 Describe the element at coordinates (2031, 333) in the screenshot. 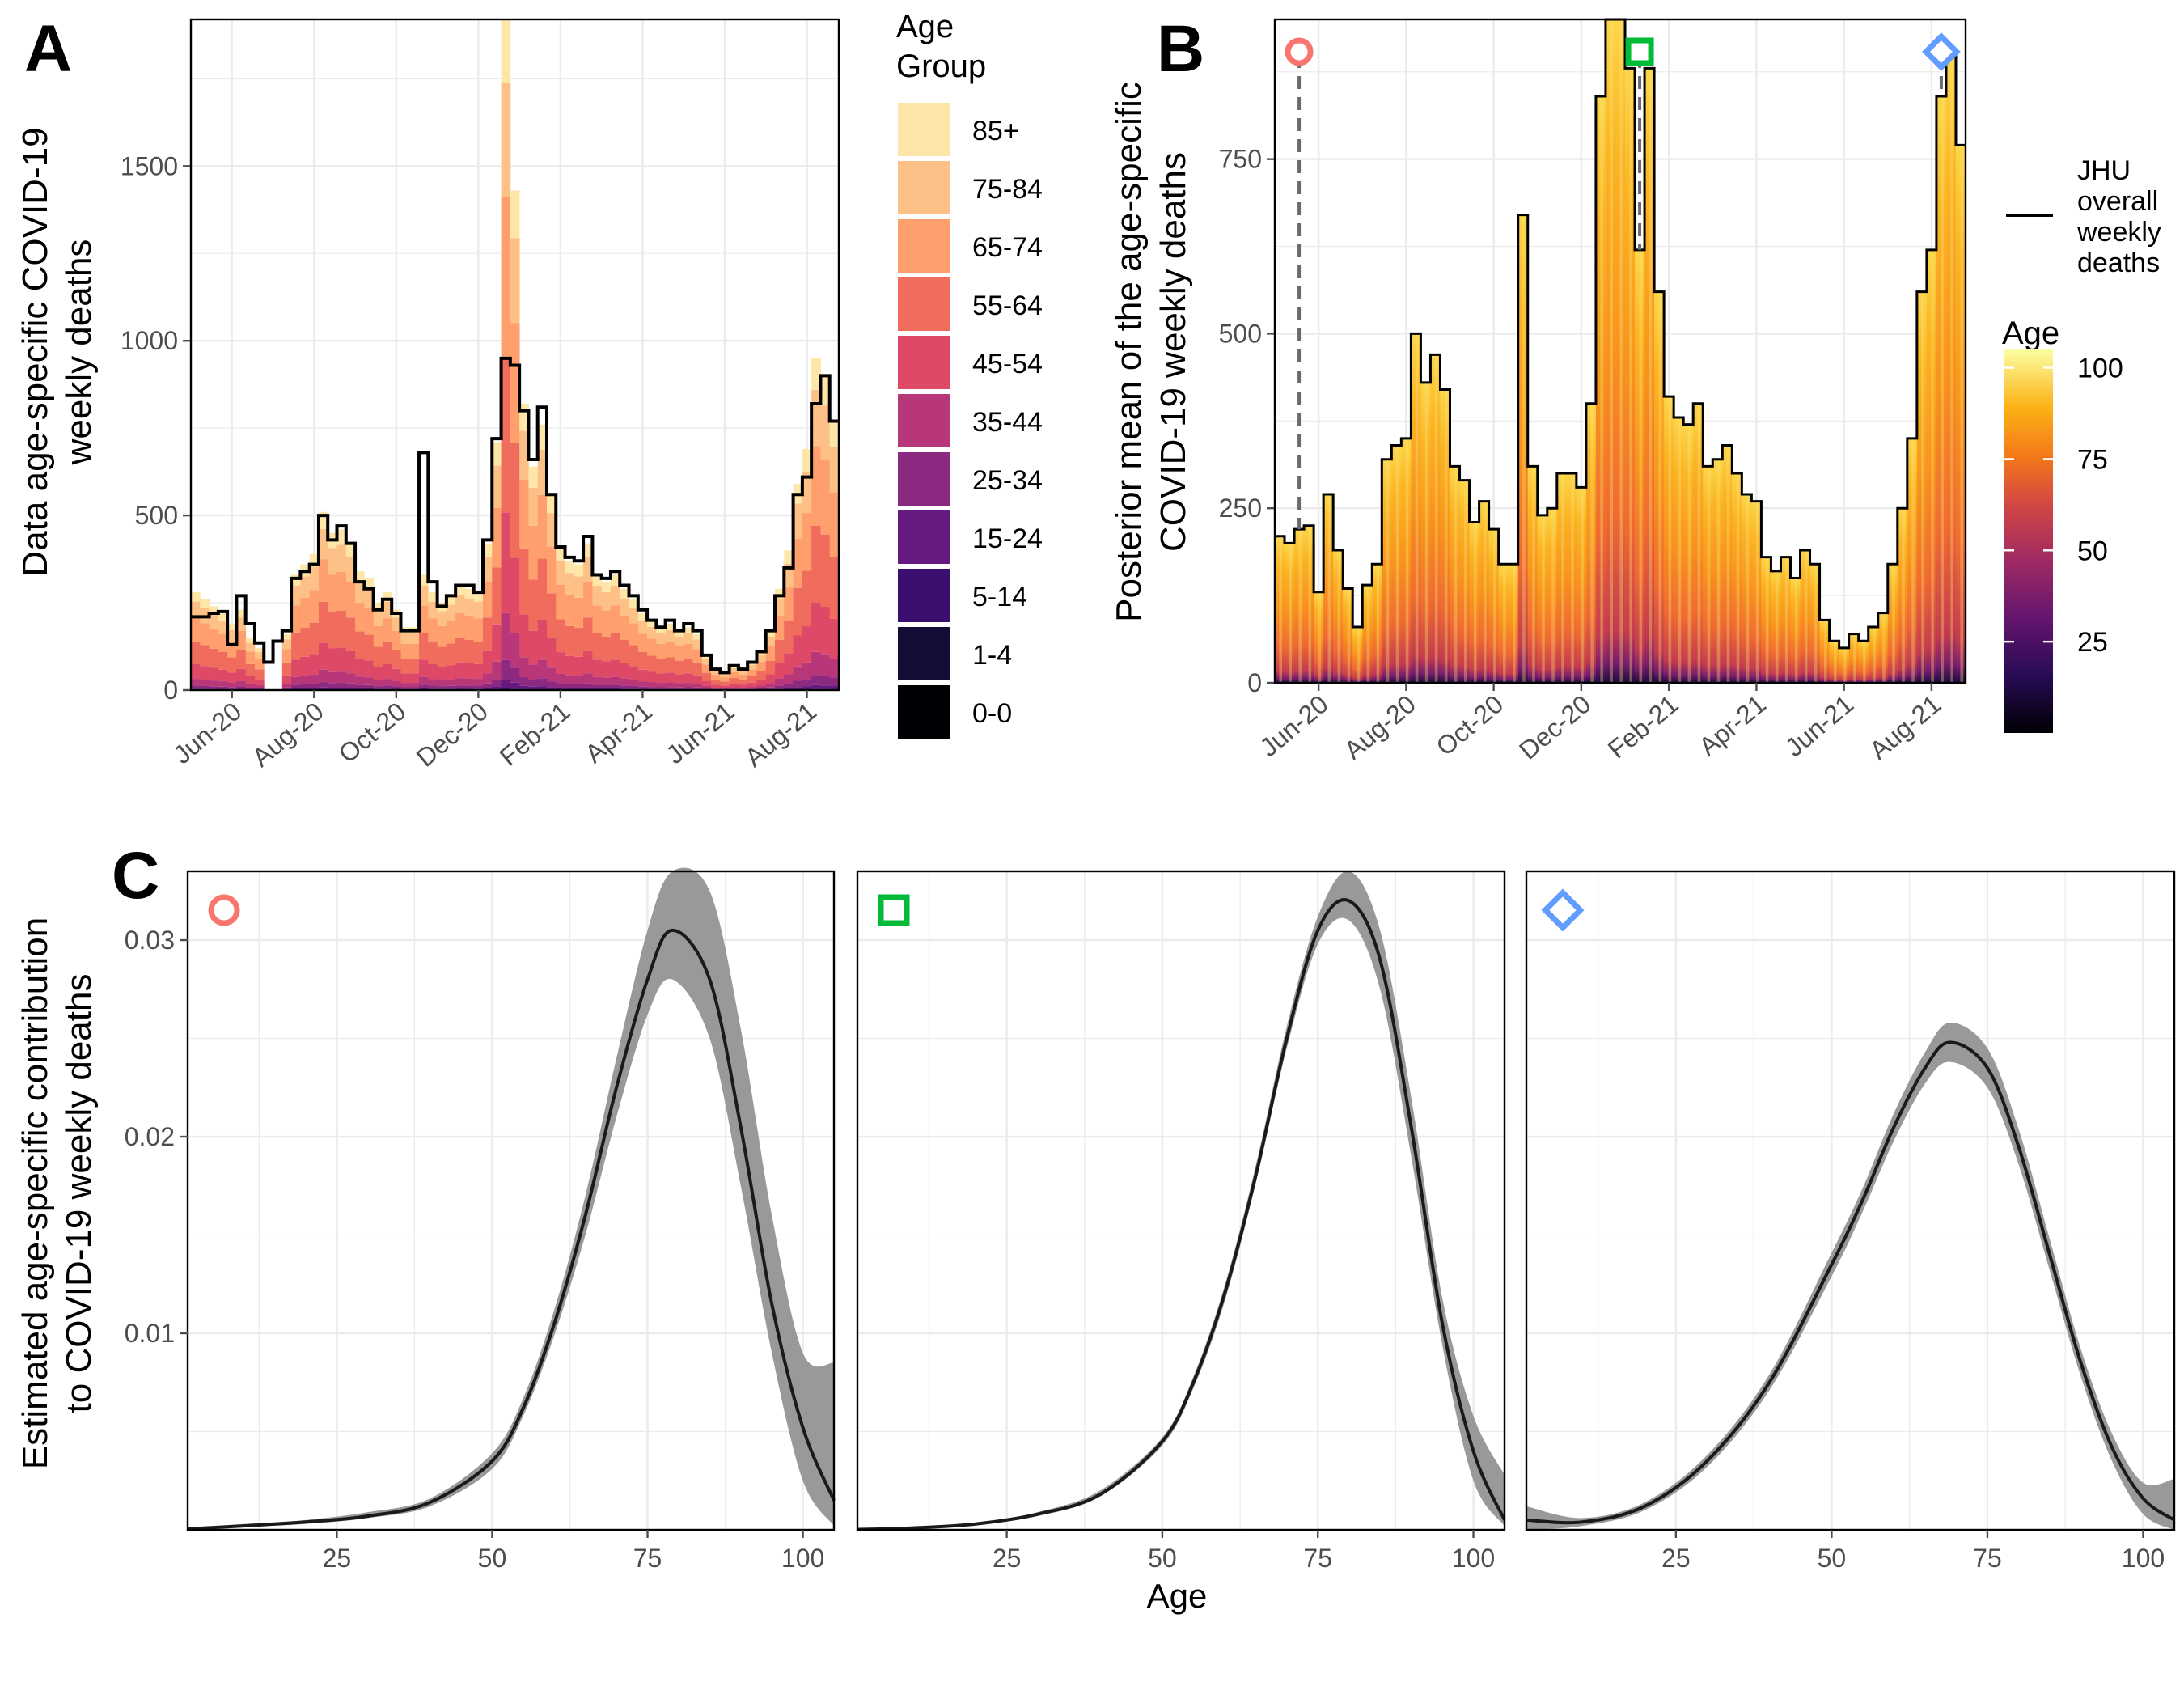

I see `age-colorbar-title: Age` at that location.